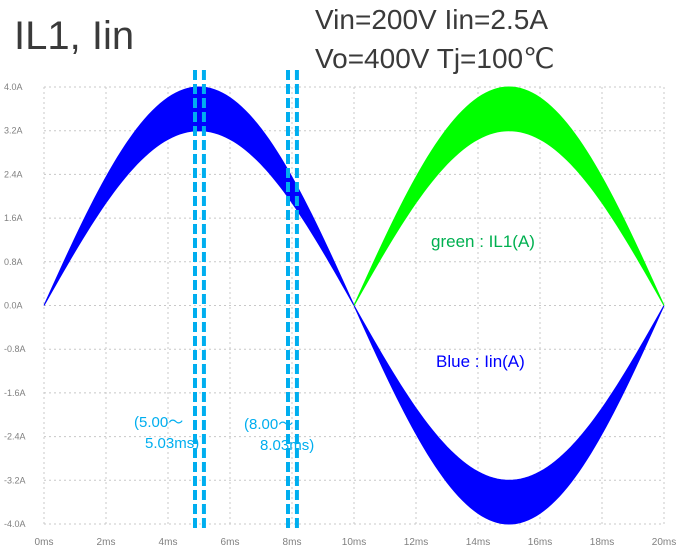 The width and height of the screenshot is (679, 549). I want to click on condition-line-2: Vo=400V Tj=100℃, so click(435, 58).